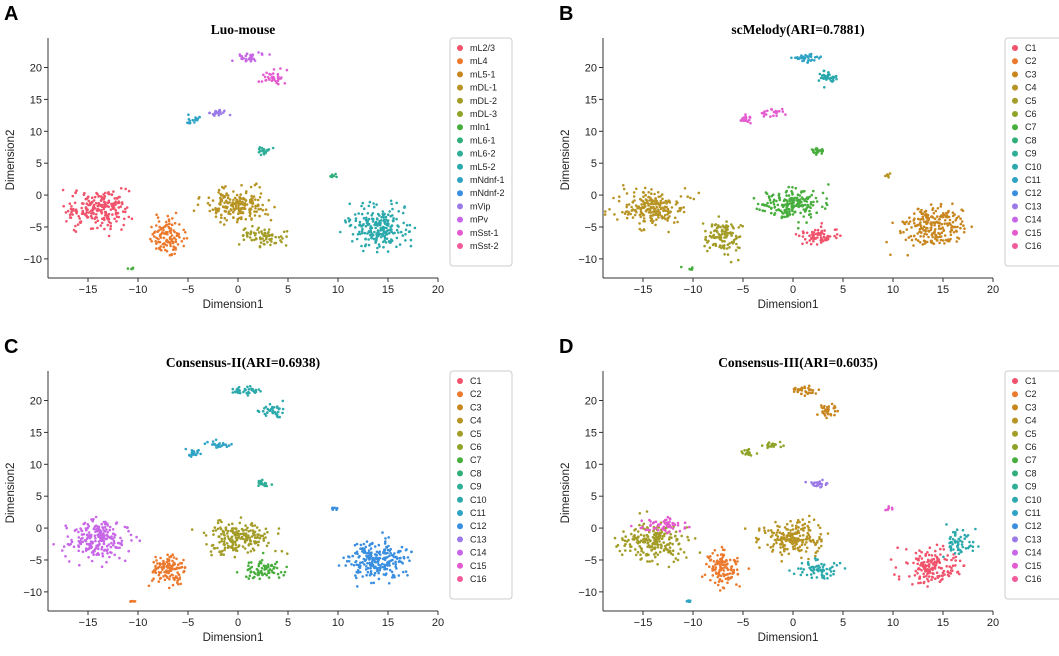 The height and width of the screenshot is (656, 1059). What do you see at coordinates (591, 132) in the screenshot?
I see `y-tick-label: 10` at bounding box center [591, 132].